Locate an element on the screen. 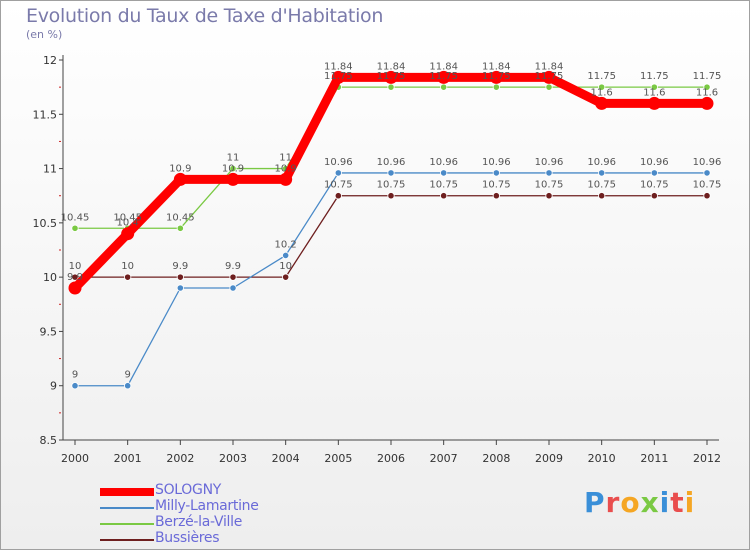 The width and height of the screenshot is (750, 550). value-label-sologny: 9.9 is located at coordinates (75, 277).